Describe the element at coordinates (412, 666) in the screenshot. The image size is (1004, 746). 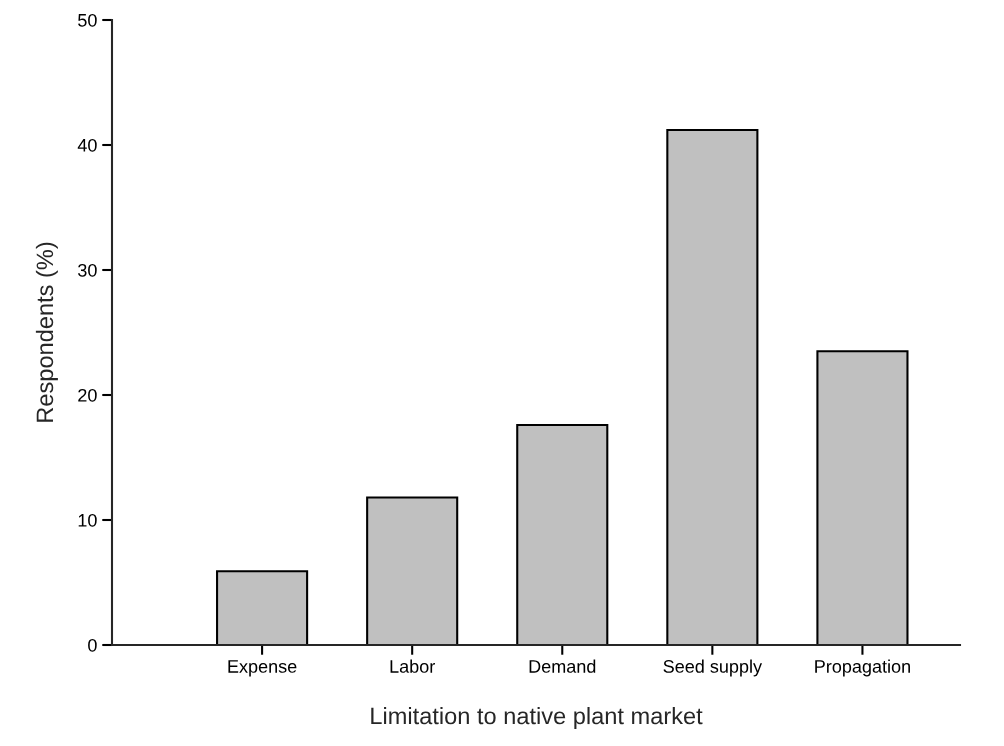
I see `x-tick-label: Labor` at that location.